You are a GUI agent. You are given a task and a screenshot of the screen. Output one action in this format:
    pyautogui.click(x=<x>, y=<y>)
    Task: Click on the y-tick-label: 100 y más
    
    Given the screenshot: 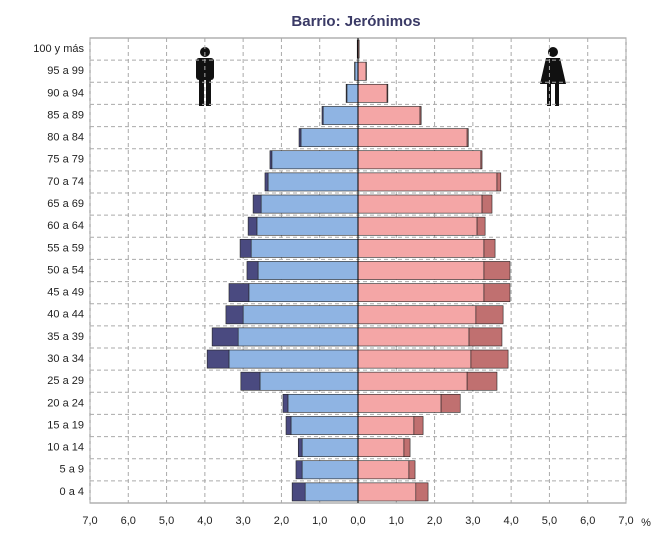 What is the action you would take?
    pyautogui.click(x=58, y=49)
    